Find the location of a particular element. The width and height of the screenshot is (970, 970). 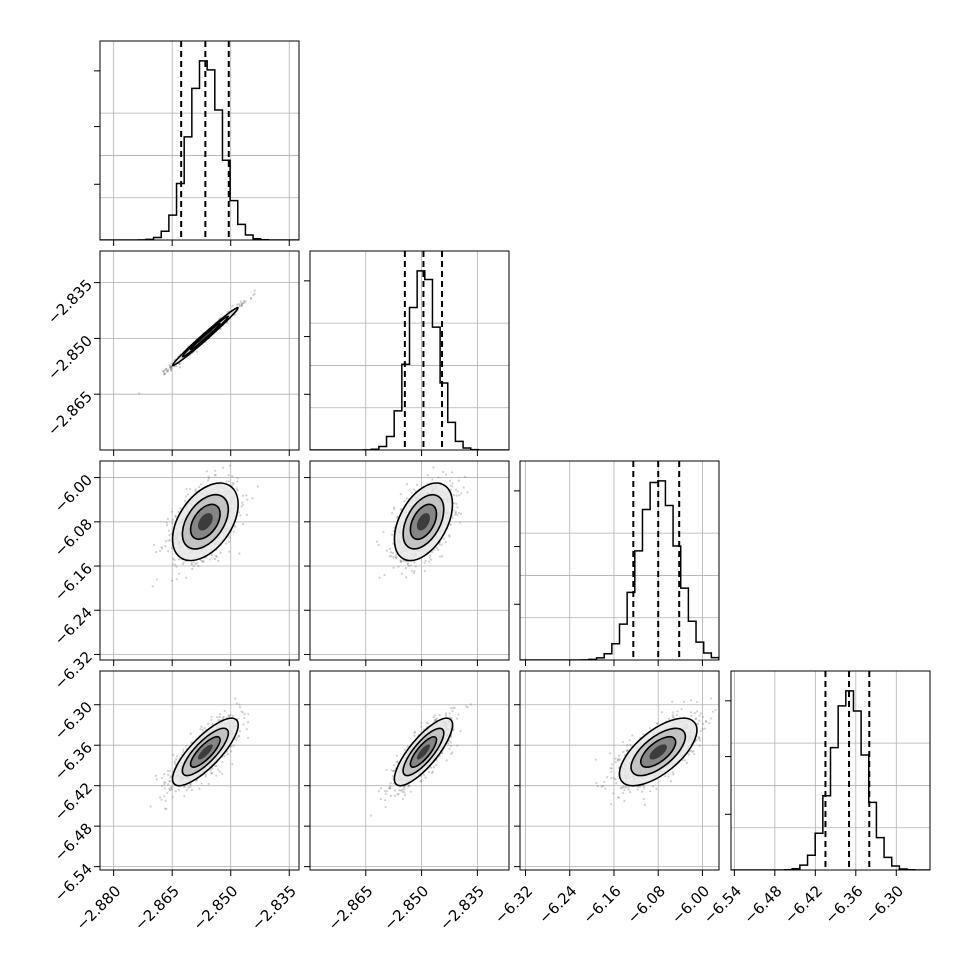

density-contour is located at coordinates (205, 752).